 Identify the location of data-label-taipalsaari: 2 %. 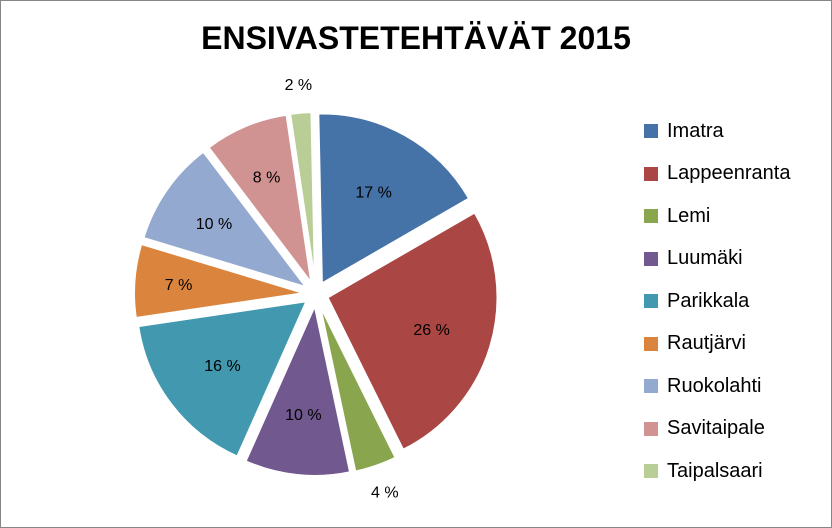
(299, 85).